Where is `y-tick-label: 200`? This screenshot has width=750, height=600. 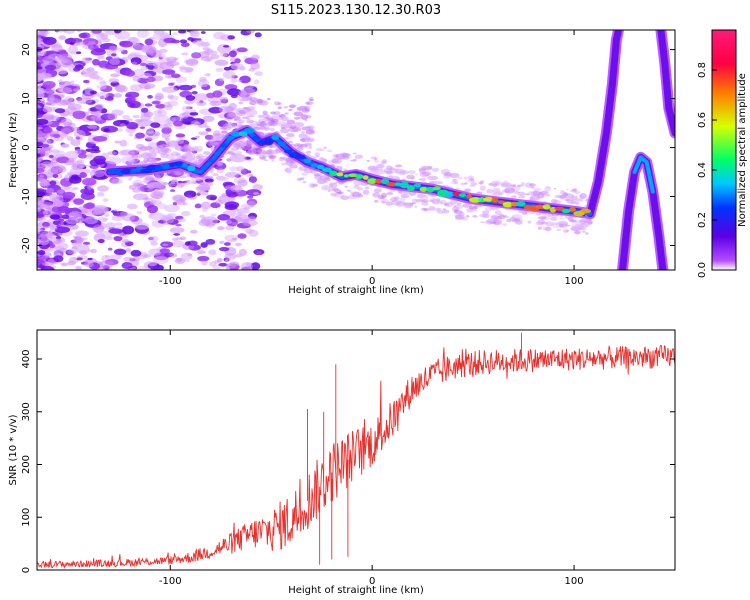
y-tick-label: 200 is located at coordinates (26, 464).